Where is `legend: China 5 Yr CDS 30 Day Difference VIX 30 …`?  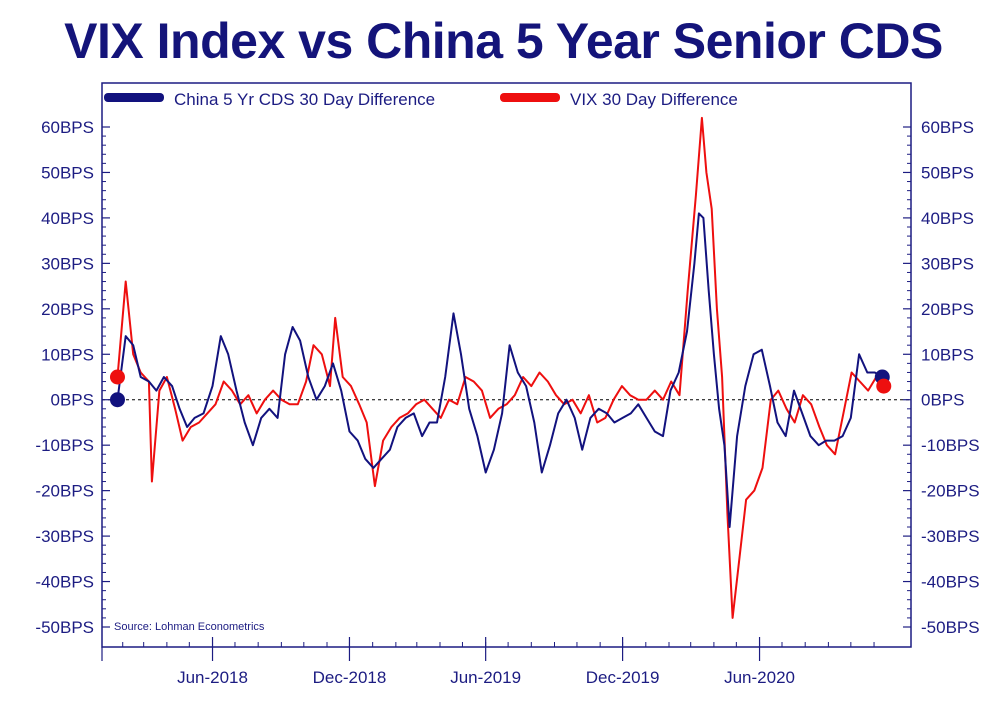
legend: China 5 Yr CDS 30 Day Difference VIX 30 … is located at coordinates (421, 99).